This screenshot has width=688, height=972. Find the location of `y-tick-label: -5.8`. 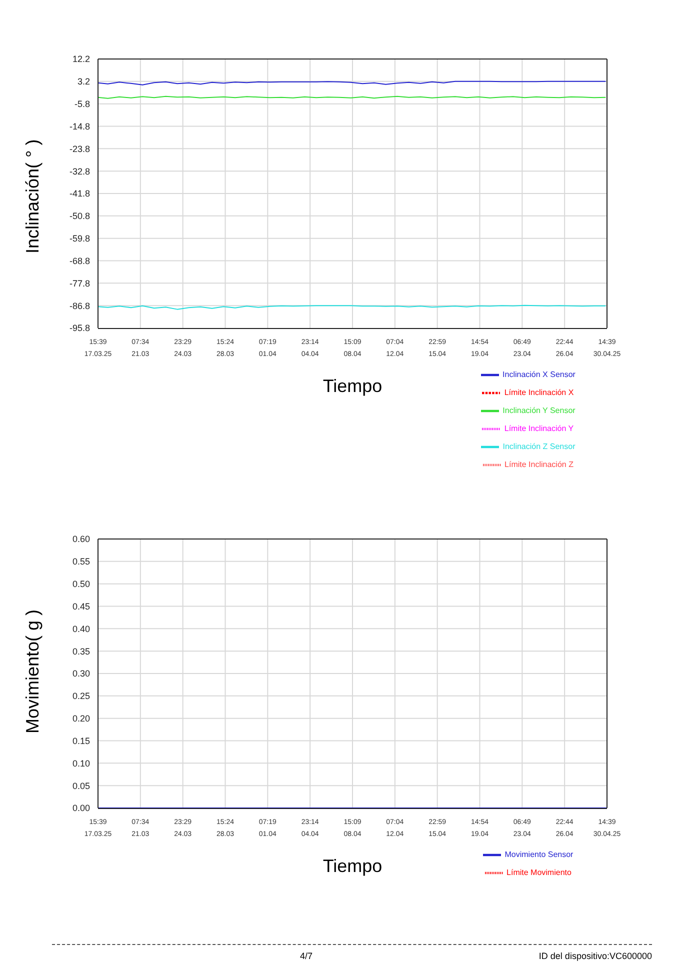

y-tick-label: -5.8 is located at coordinates (82, 104).